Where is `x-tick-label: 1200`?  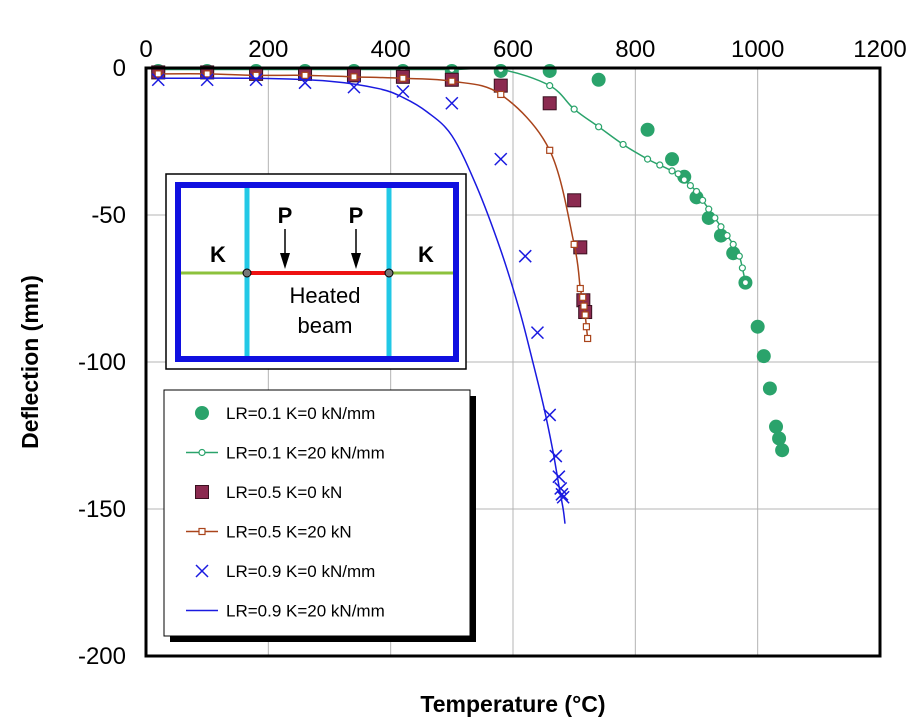
x-tick-label: 1200 is located at coordinates (879, 49).